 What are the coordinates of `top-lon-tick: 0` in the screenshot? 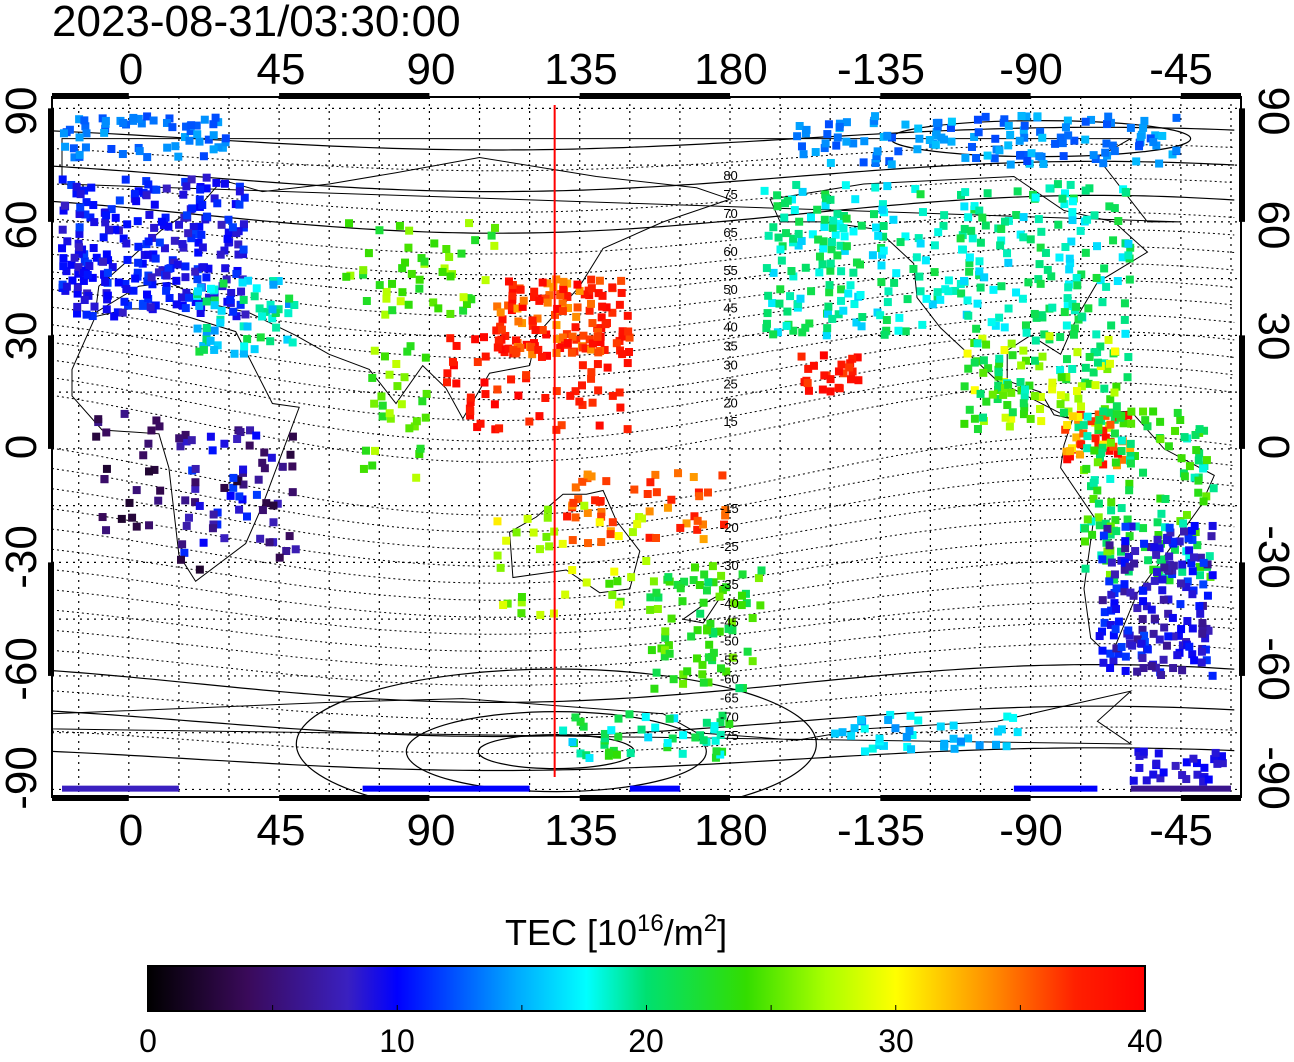 It's located at (131, 69).